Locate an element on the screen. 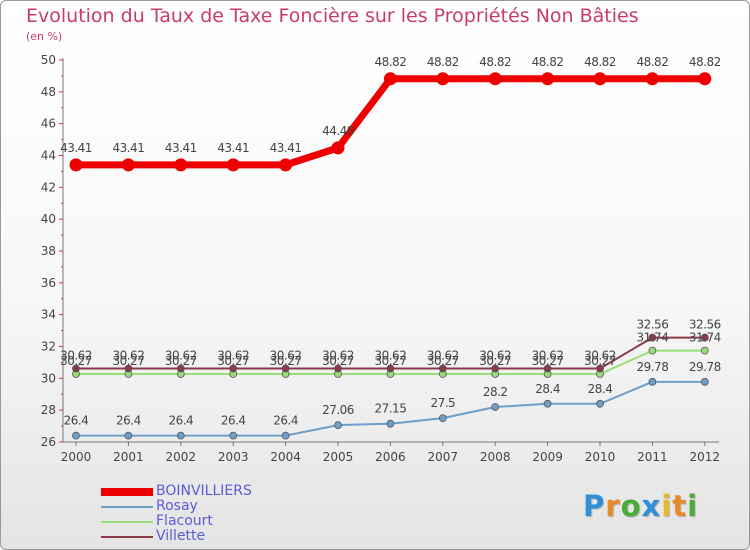 The height and width of the screenshot is (550, 750). y-tick-label: 32 is located at coordinates (48, 347).